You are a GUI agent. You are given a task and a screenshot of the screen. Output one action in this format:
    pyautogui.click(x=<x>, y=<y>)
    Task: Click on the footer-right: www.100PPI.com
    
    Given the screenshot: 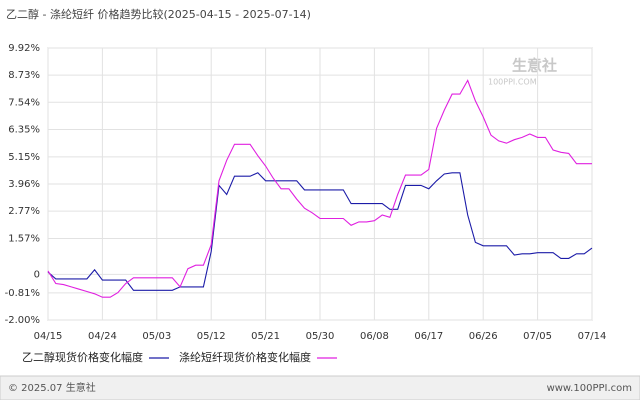 What is the action you would take?
    pyautogui.click(x=589, y=388)
    